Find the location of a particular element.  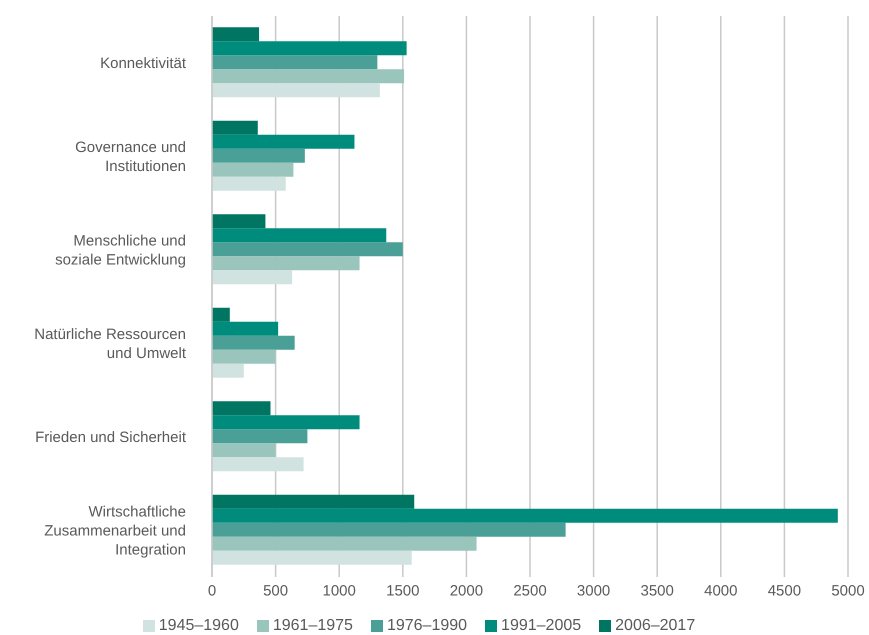

x-tick-label: 3000 is located at coordinates (593, 591).